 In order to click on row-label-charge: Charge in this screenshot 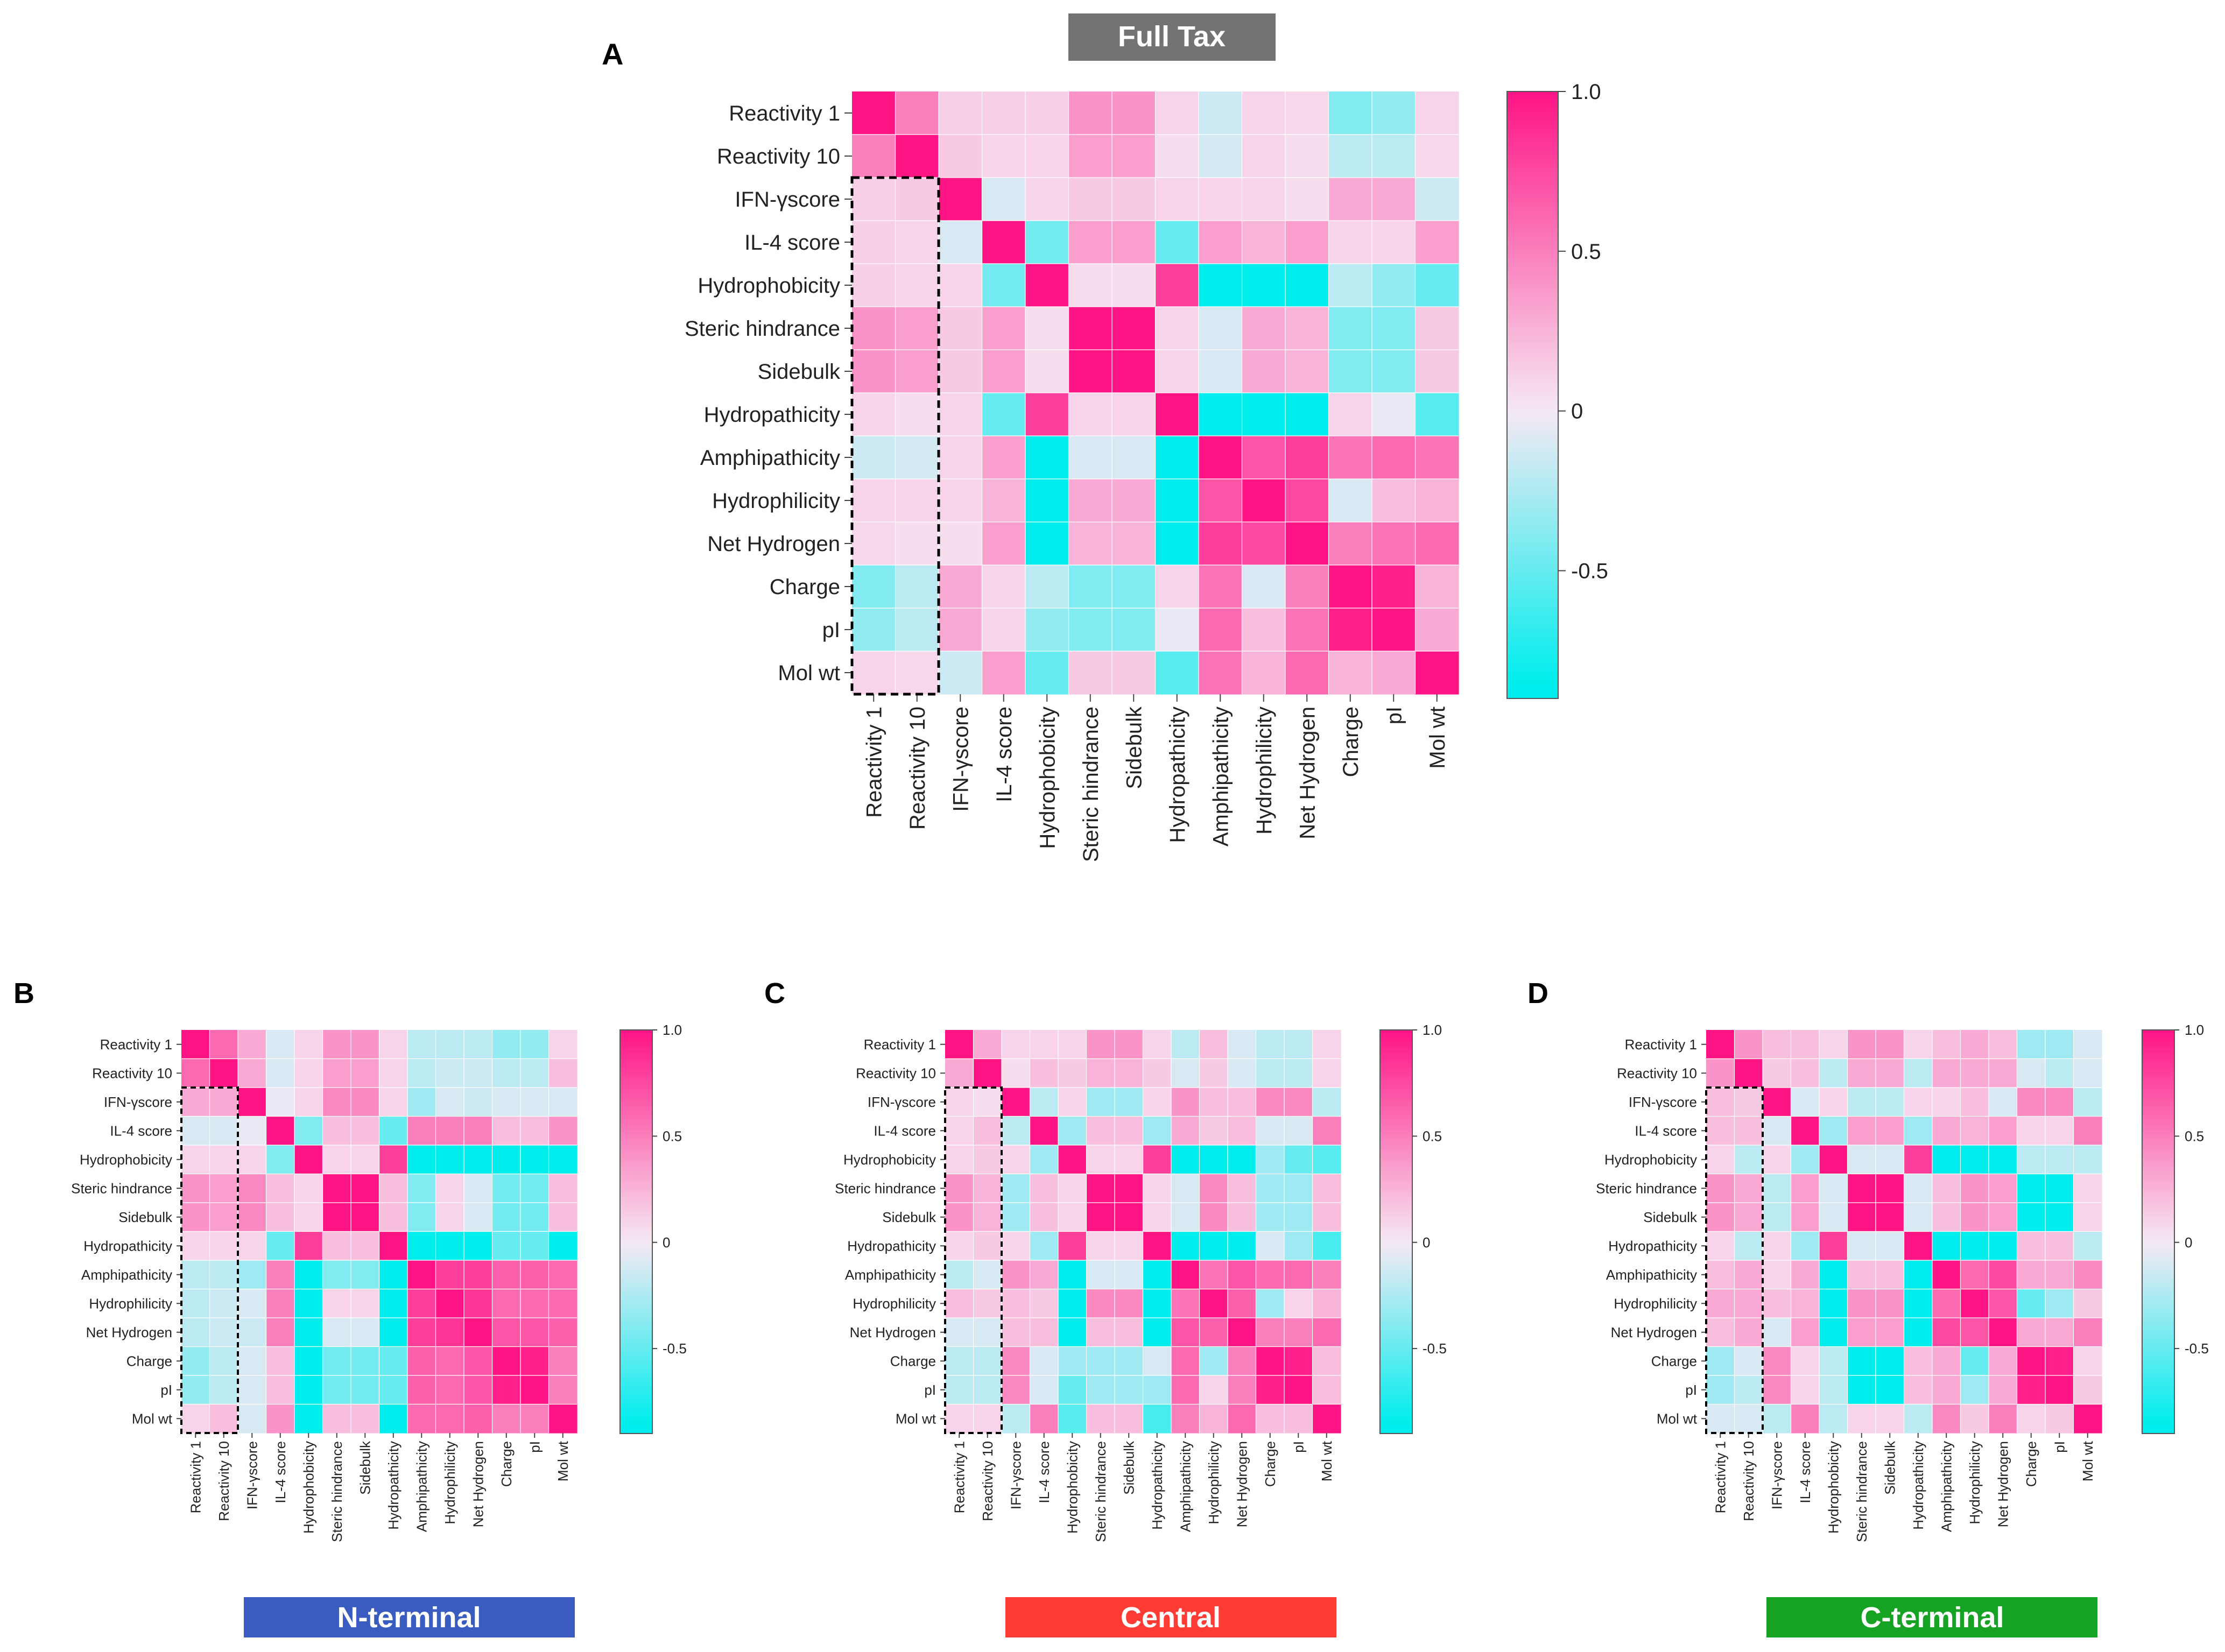, I will do `click(913, 1361)`.